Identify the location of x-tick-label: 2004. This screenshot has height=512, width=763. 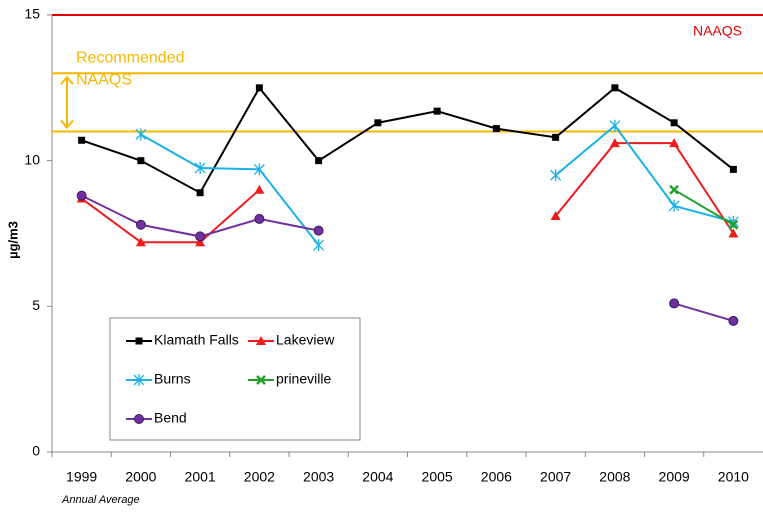
(377, 477).